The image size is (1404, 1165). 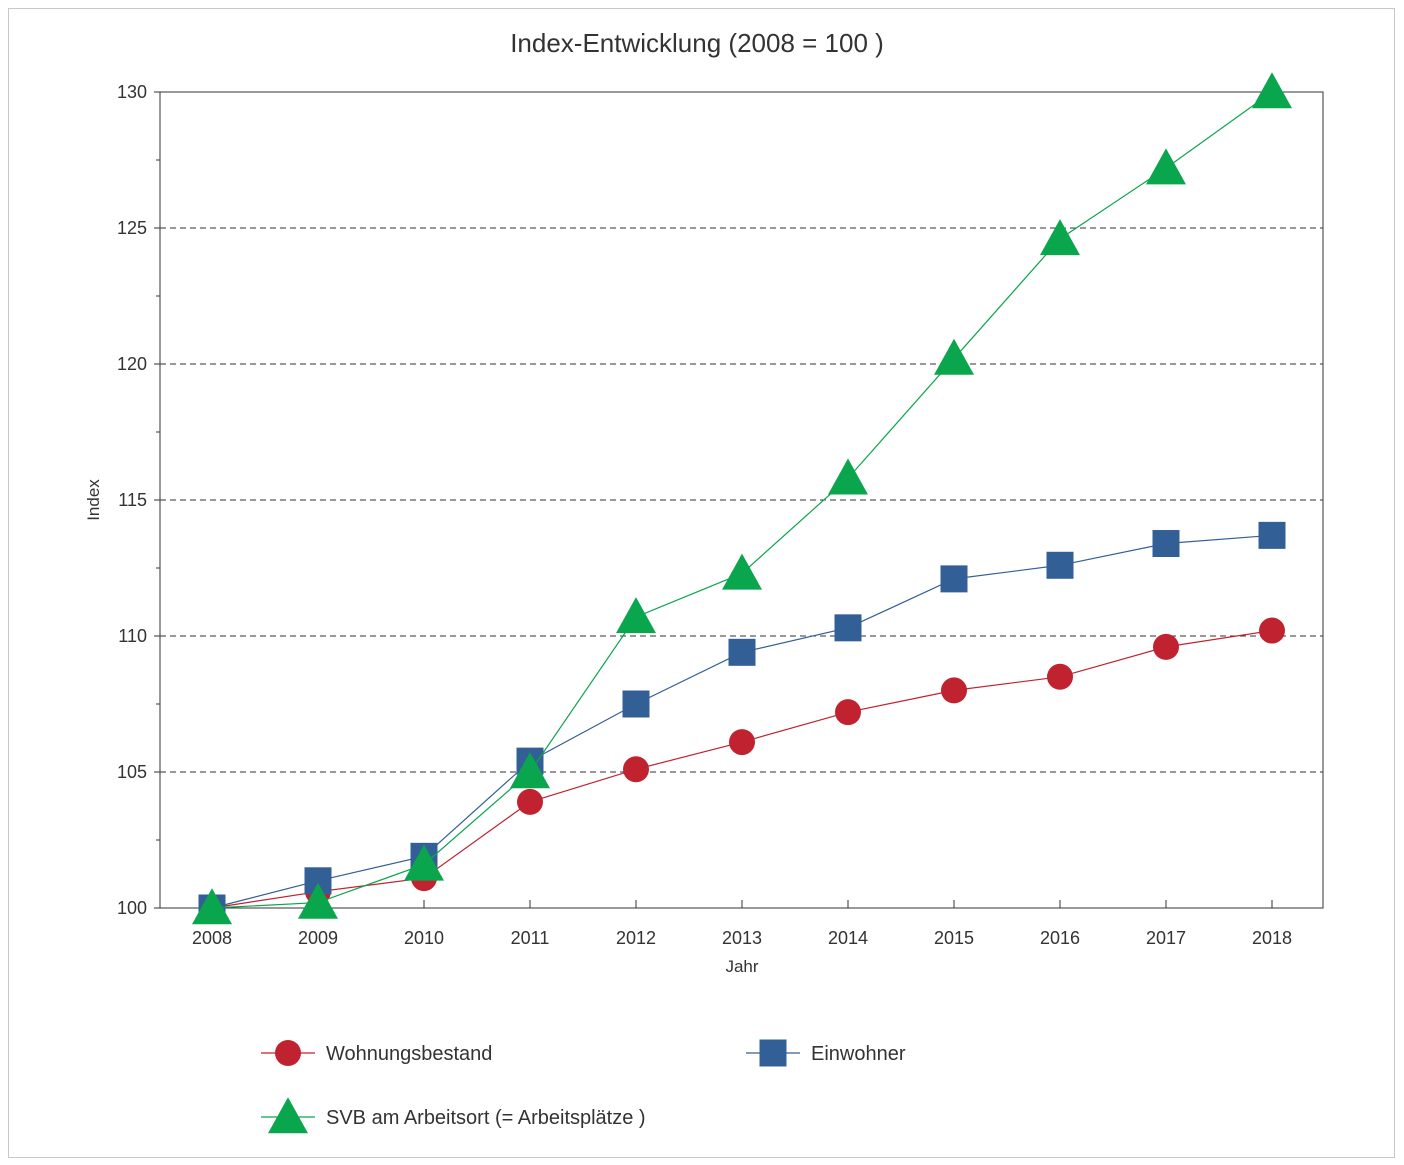 What do you see at coordinates (132, 228) in the screenshot?
I see `y-tick-label-125: 125` at bounding box center [132, 228].